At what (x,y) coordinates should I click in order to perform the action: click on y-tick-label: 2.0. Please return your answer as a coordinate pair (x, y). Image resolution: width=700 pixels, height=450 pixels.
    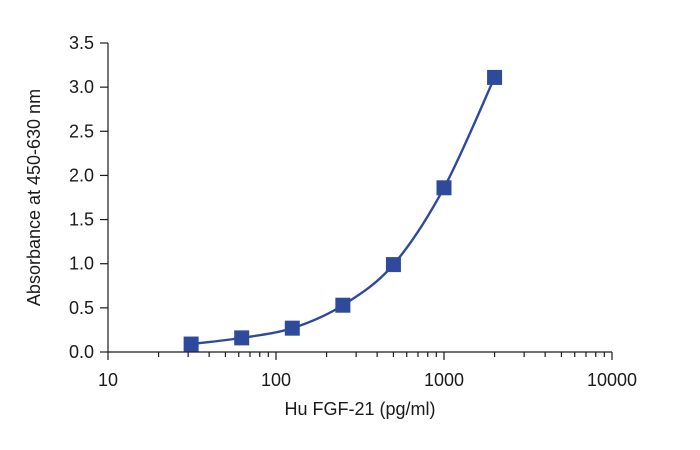
    Looking at the image, I should click on (81, 175).